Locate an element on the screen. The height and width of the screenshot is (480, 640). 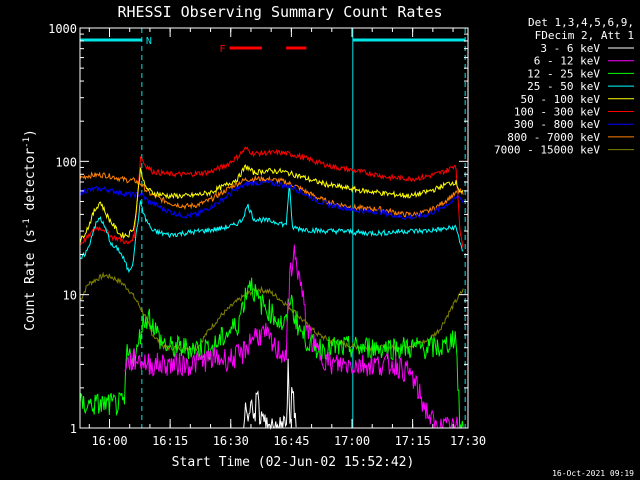
legend-label: 6 - 12 keV is located at coordinates (567, 61).